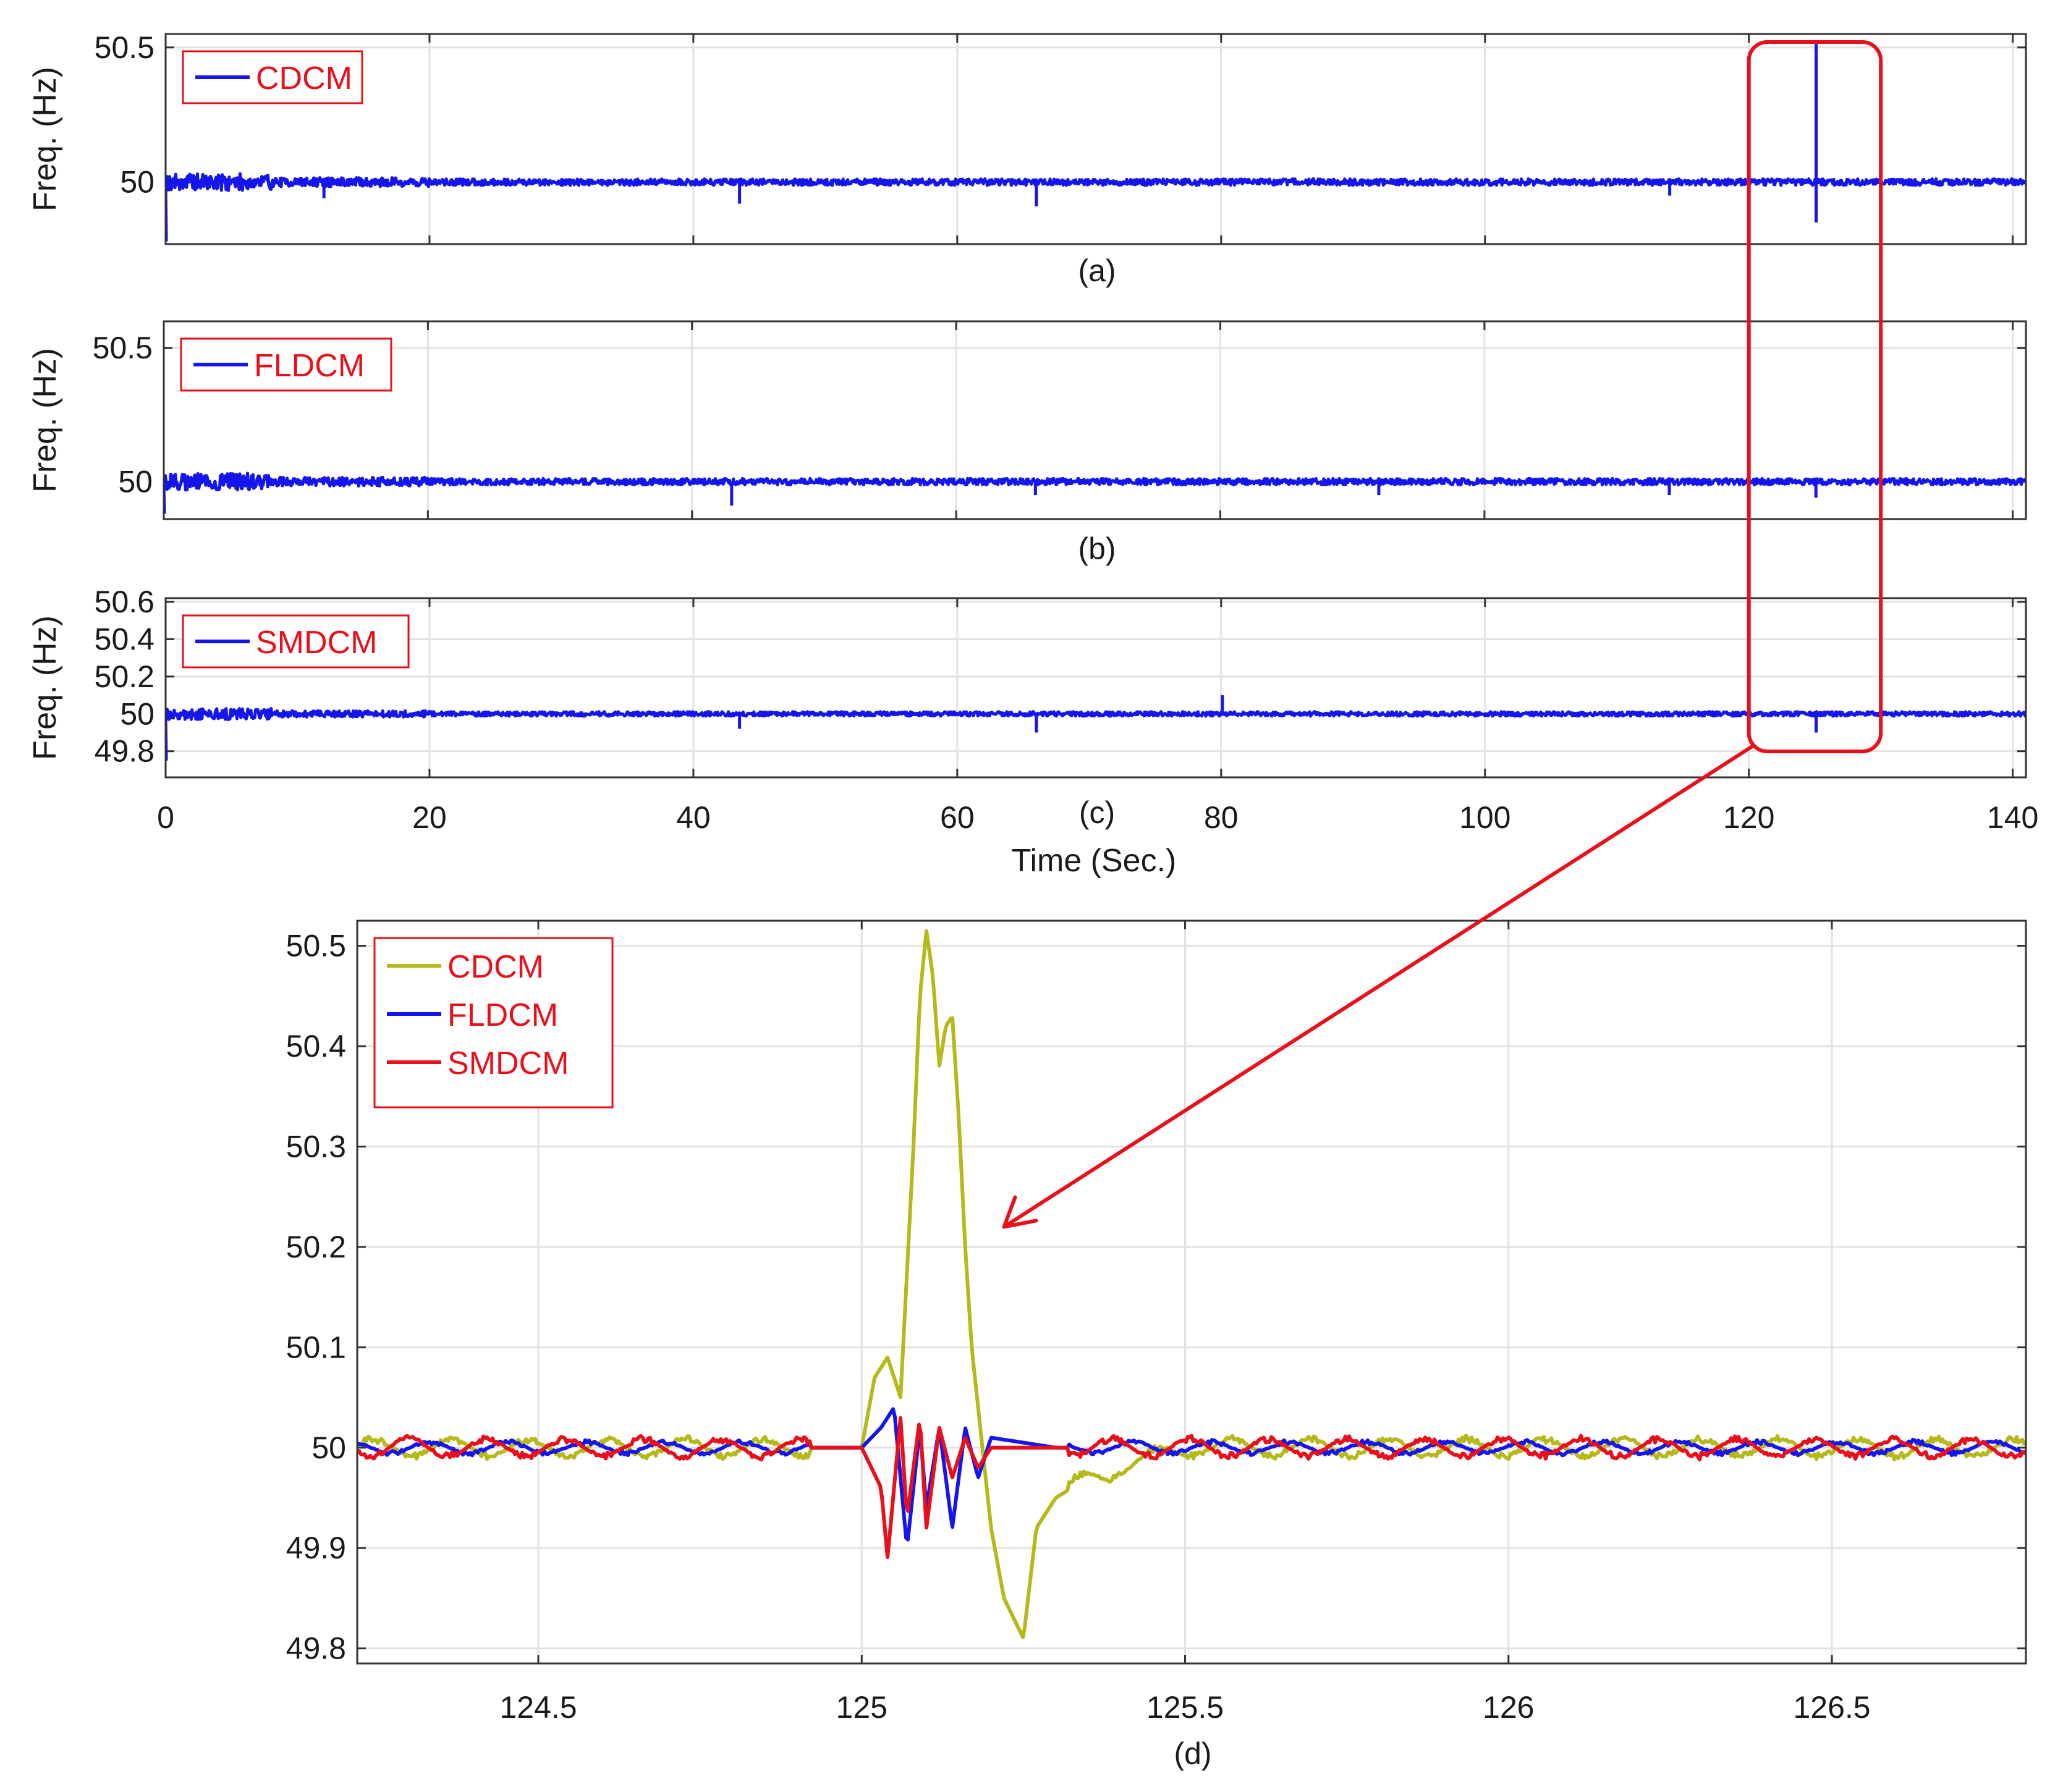 This screenshot has height=1792, width=2063. Describe the element at coordinates (1096, 207) in the screenshot. I see `series-line-cdcm` at that location.